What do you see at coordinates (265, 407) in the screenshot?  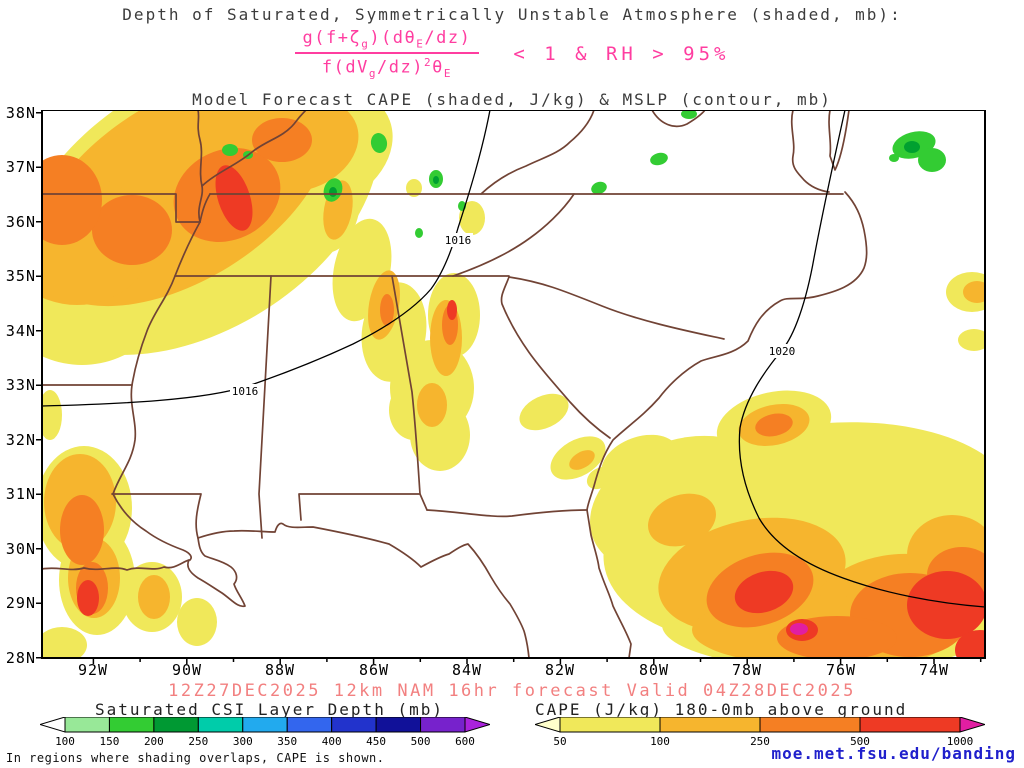 I see `ms-al-border` at bounding box center [265, 407].